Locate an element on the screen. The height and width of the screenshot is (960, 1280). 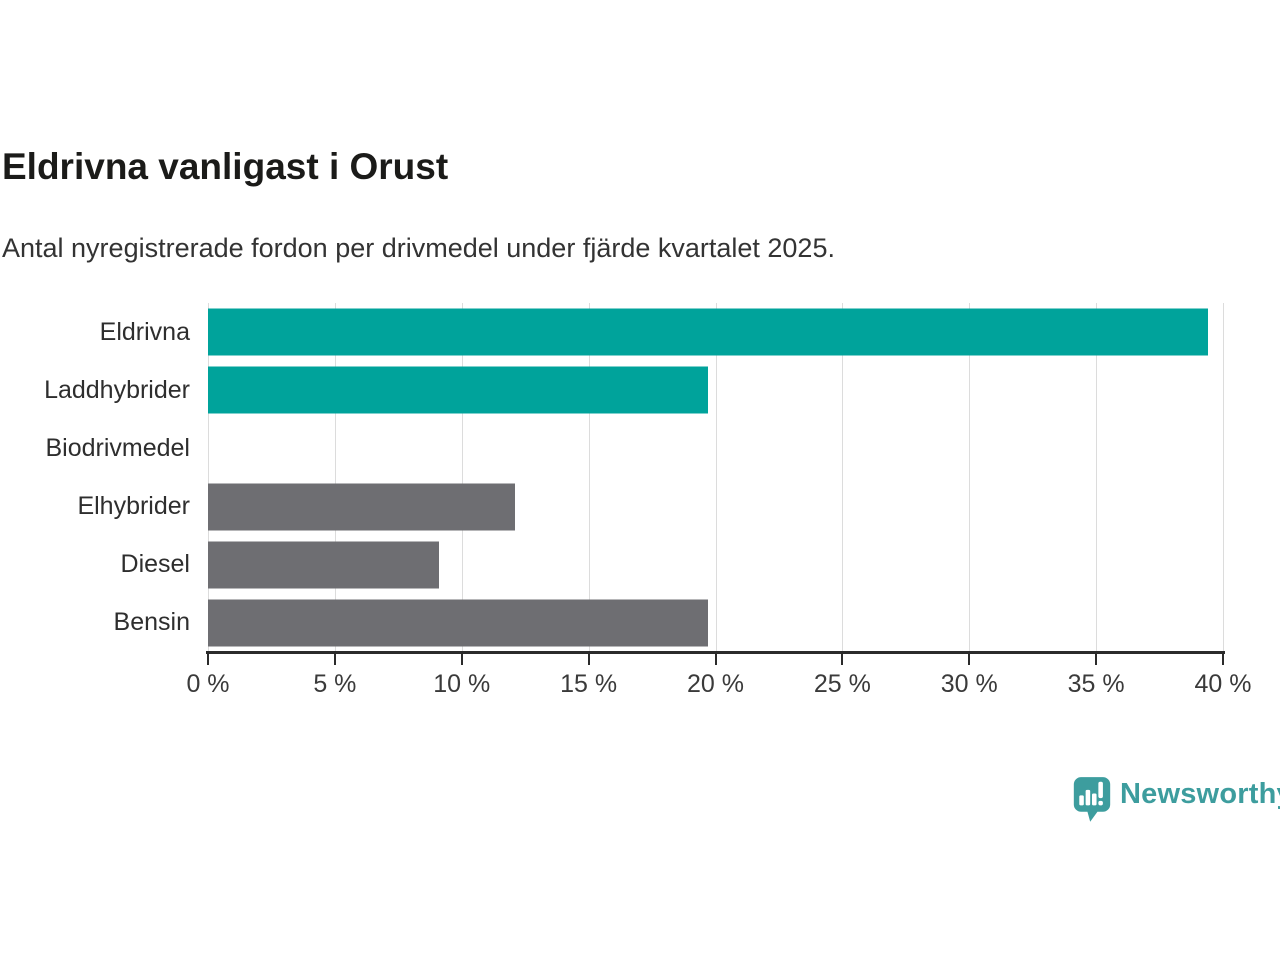
chart-row: Bensin is located at coordinates (611, 623).